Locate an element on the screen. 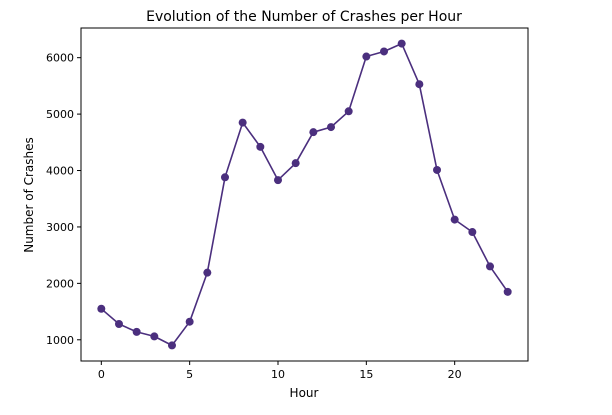 The width and height of the screenshot is (612, 415). y-tick-label: 1000 is located at coordinates (60, 340).